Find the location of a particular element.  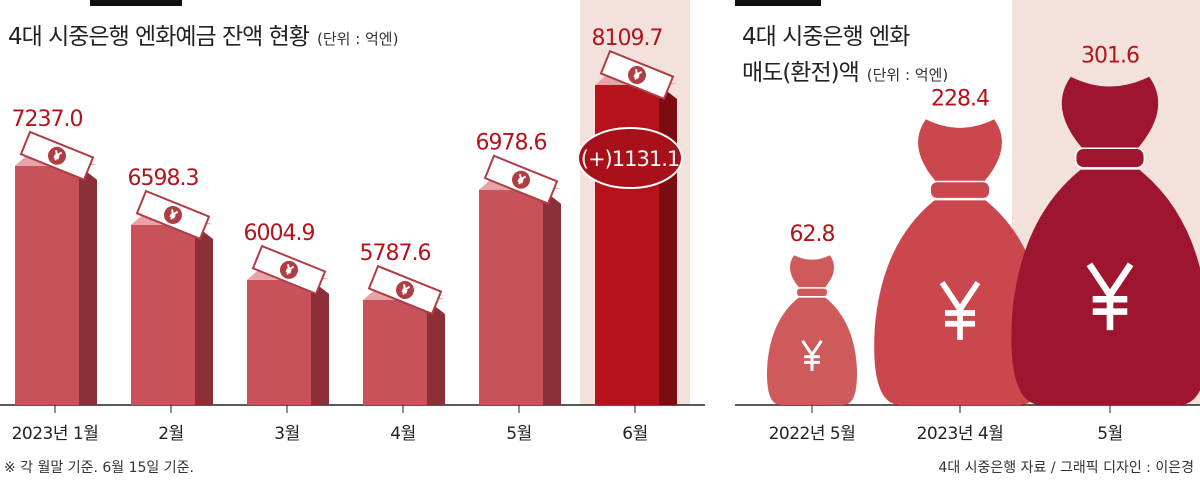

x-tick-label: 2023년 4월 is located at coordinates (960, 434).